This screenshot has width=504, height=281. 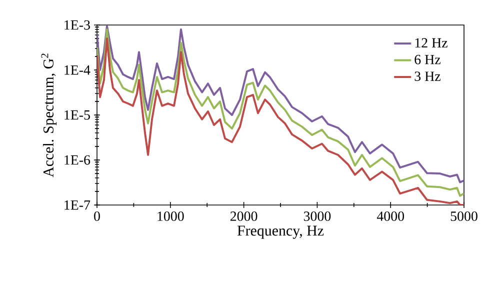 I want to click on legend-label: 6 Hz, so click(x=427, y=59).